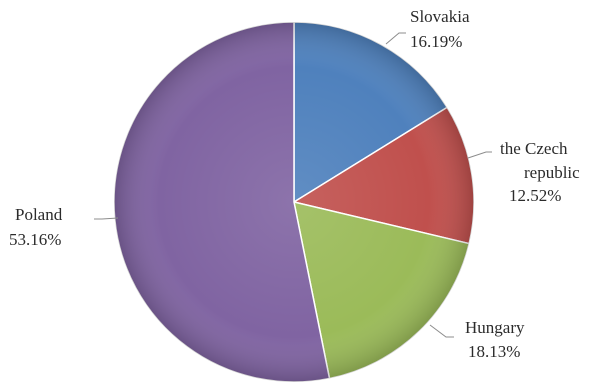  I want to click on poland-label: Poland, so click(39, 214).